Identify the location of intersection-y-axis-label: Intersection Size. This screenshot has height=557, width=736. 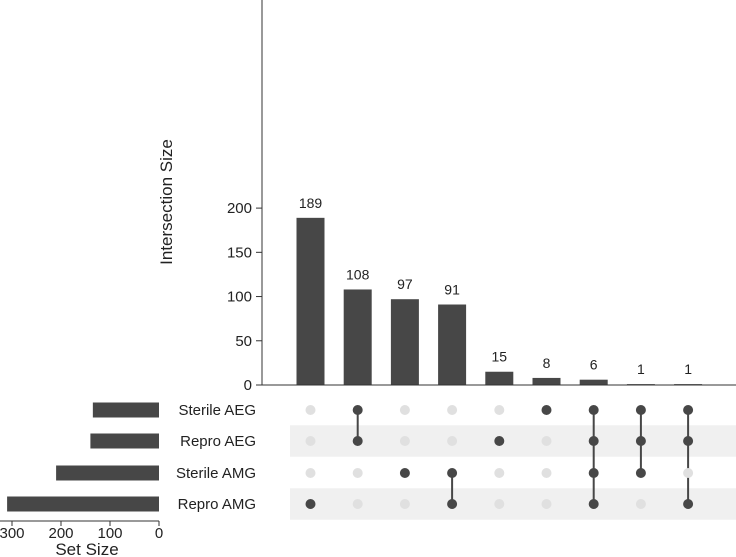
(166, 202).